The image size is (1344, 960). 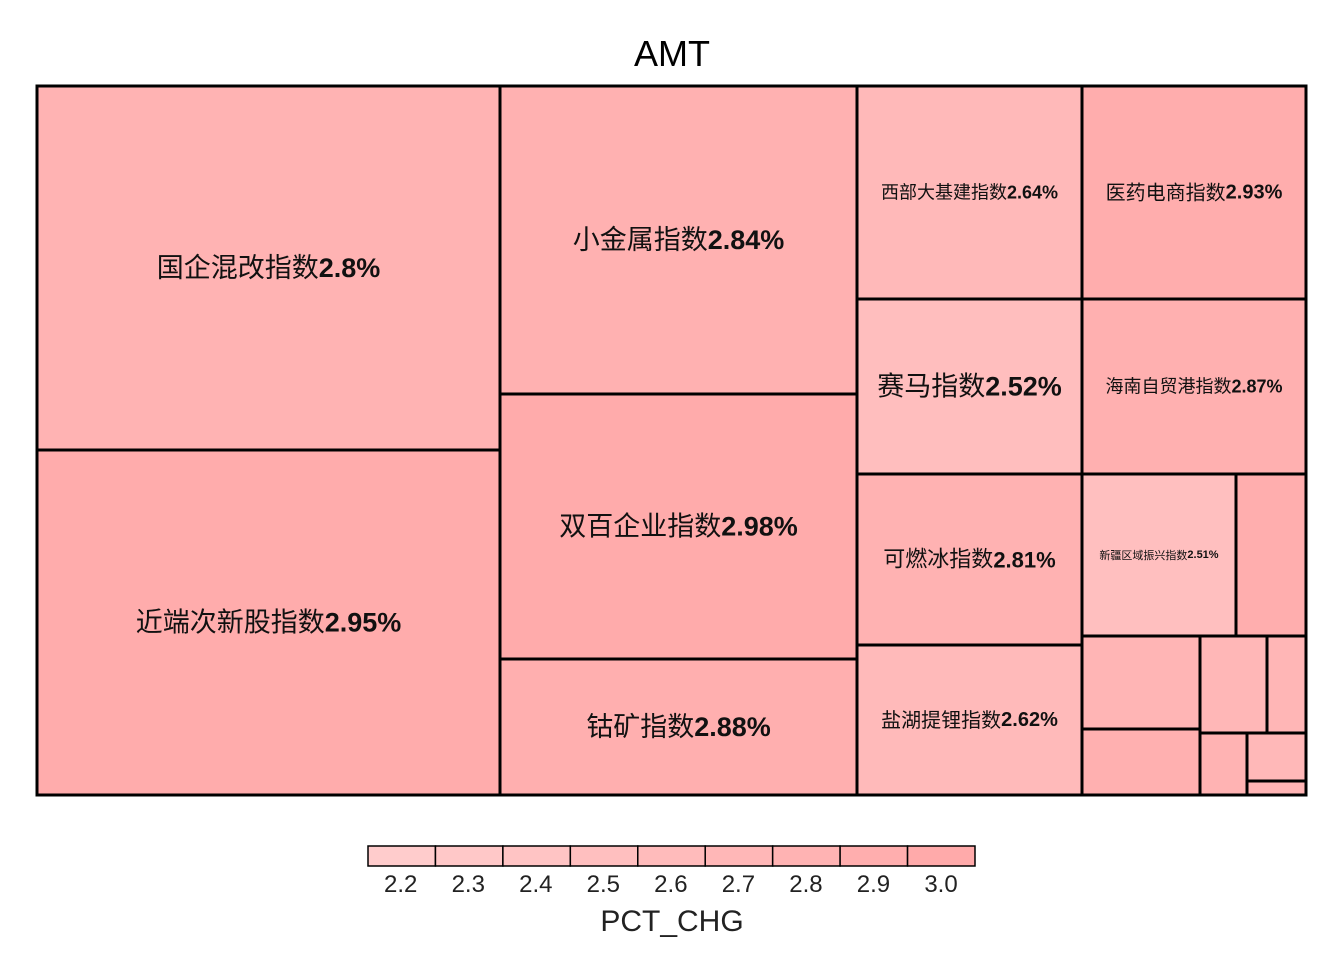 What do you see at coordinates (1193, 386) in the screenshot?
I see `tile-label: 海南自贸港指数2.87%` at bounding box center [1193, 386].